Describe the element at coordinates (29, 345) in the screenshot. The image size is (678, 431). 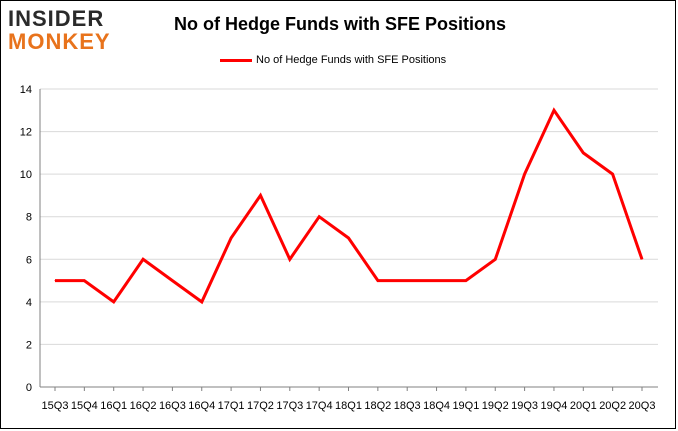
I see `y-tick-label: 2` at that location.